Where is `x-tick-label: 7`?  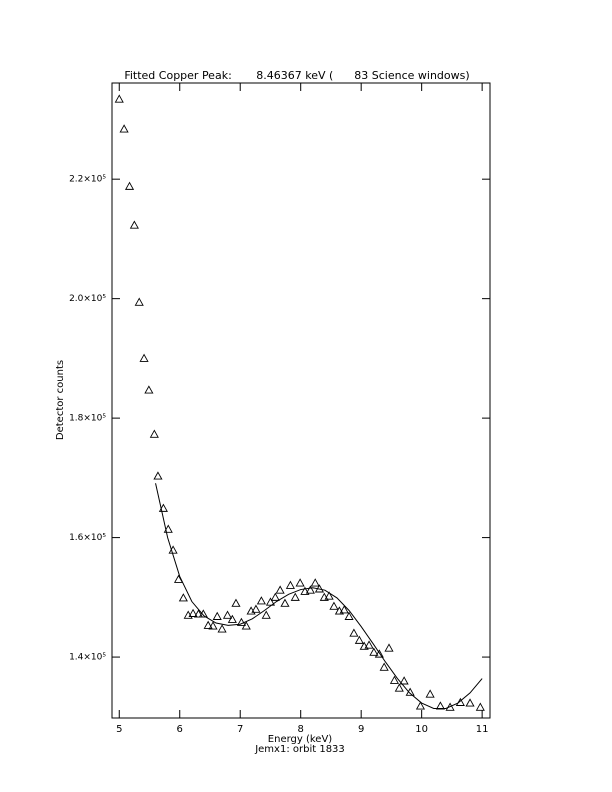
x-tick-label: 7 is located at coordinates (240, 729).